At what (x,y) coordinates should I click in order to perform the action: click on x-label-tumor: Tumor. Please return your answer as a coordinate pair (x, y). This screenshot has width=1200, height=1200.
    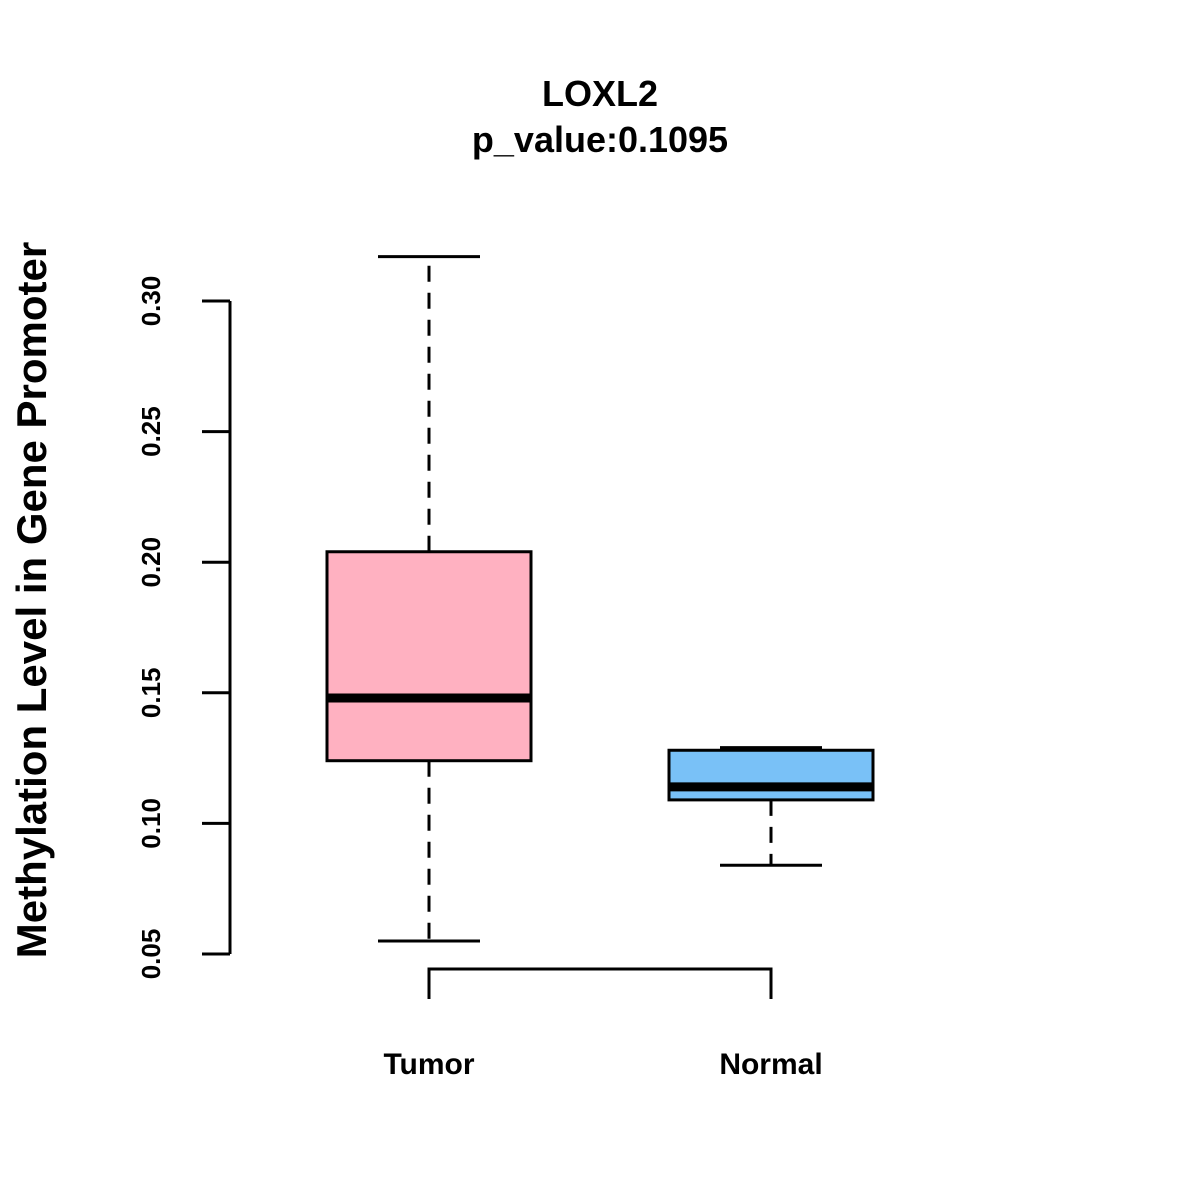
    Looking at the image, I should click on (428, 1064).